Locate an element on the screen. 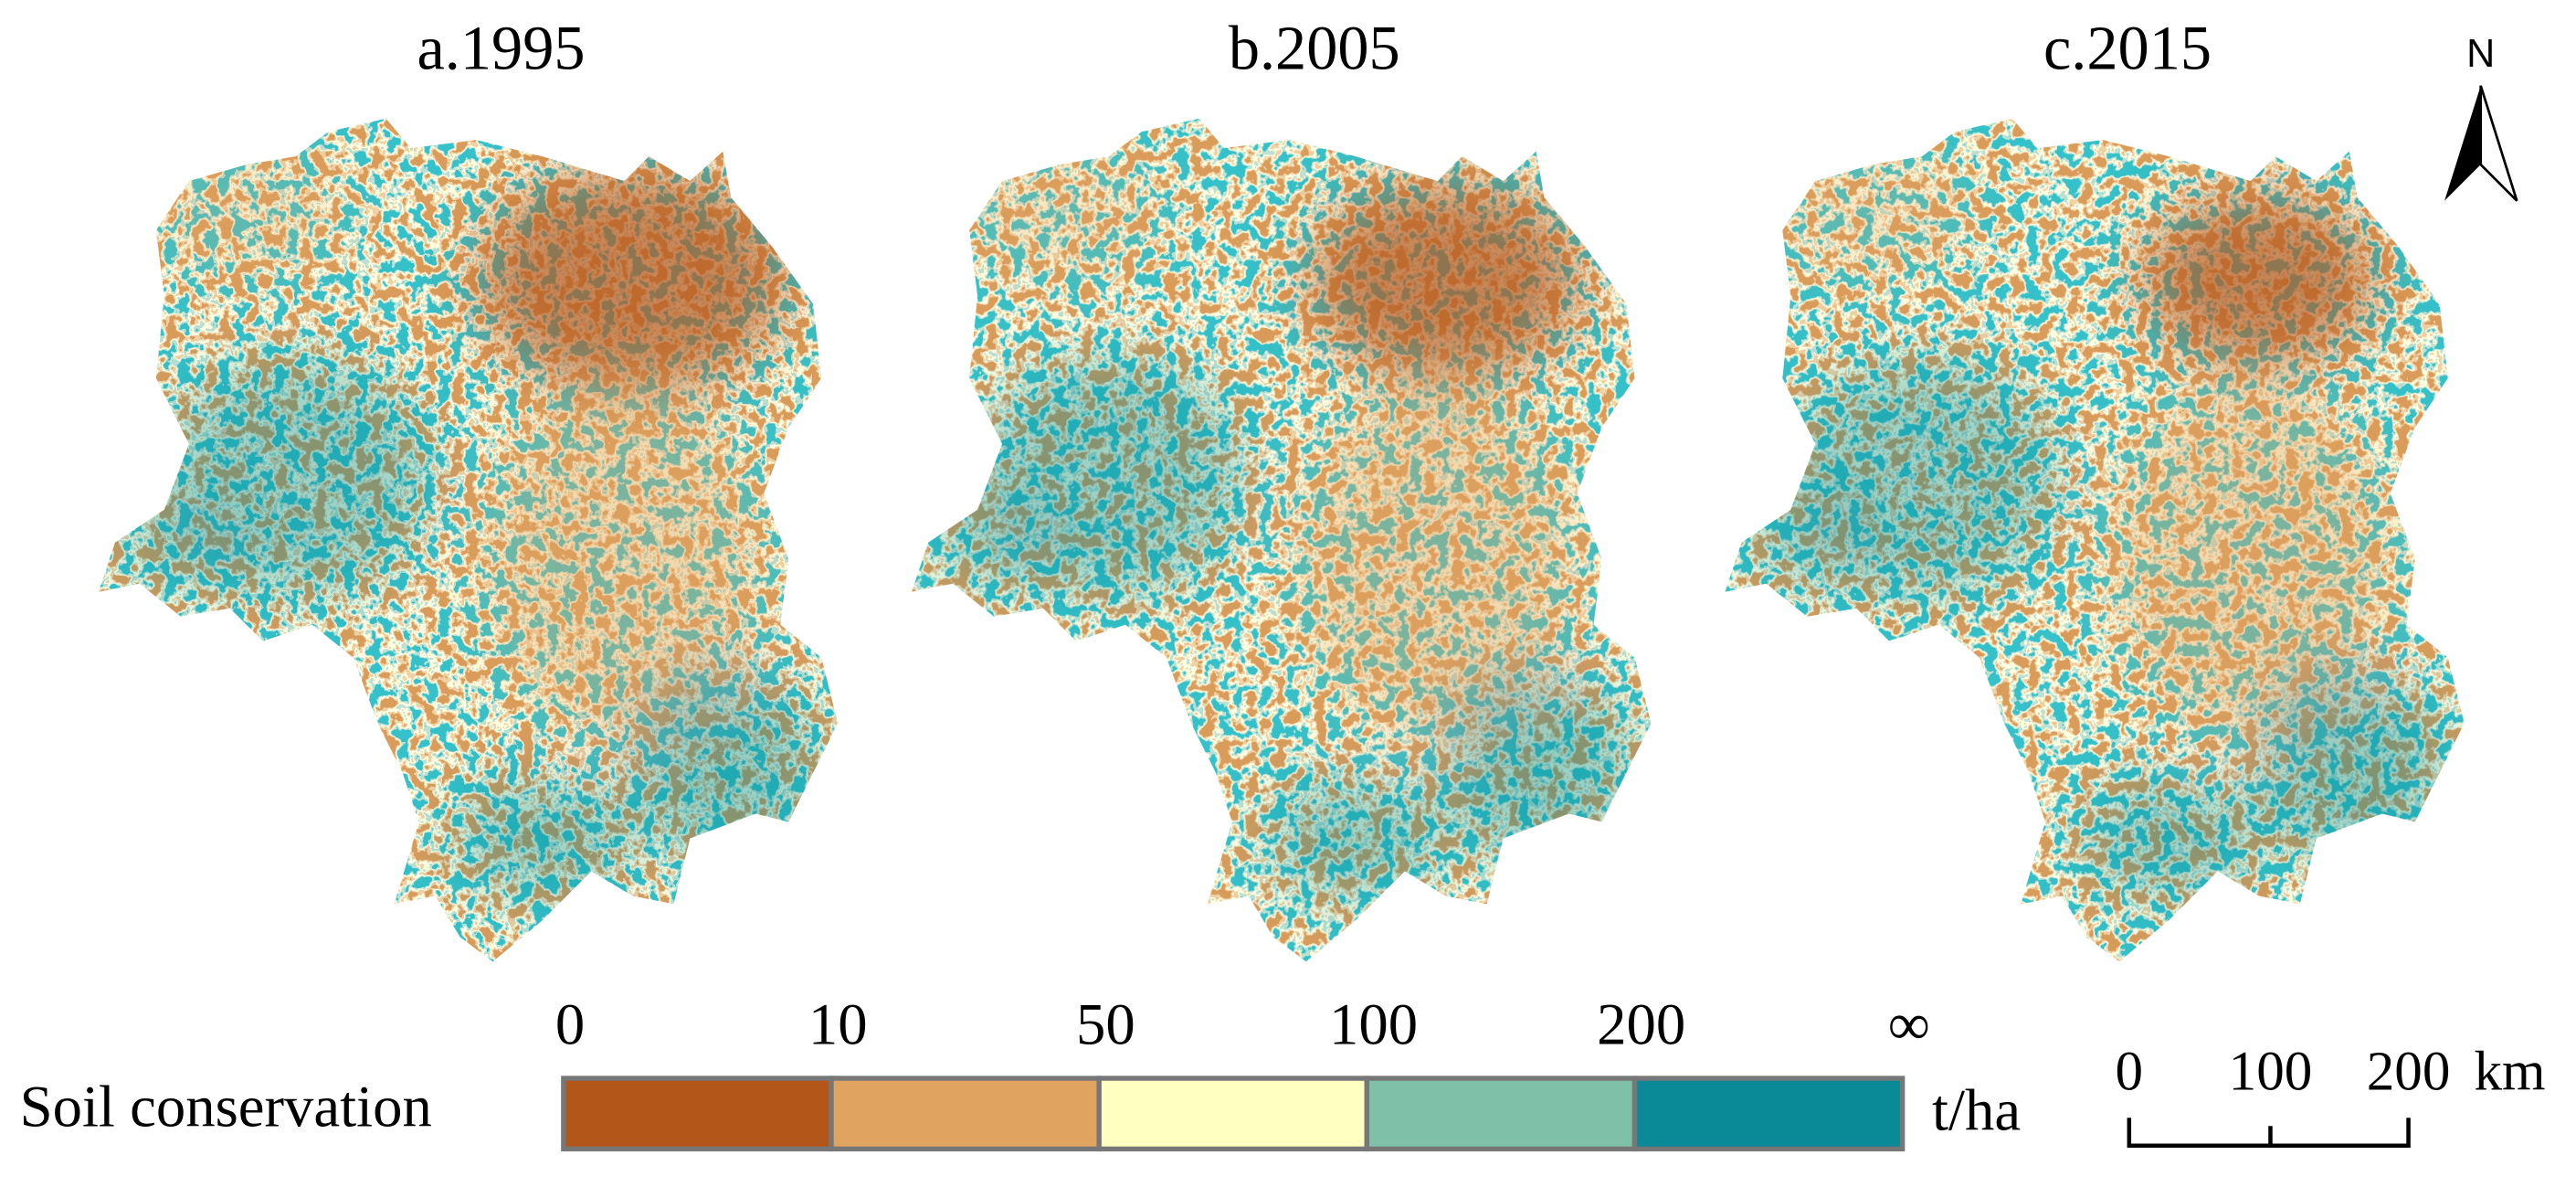 The image size is (2576, 1187). panel-title: b.2005 is located at coordinates (1314, 47).